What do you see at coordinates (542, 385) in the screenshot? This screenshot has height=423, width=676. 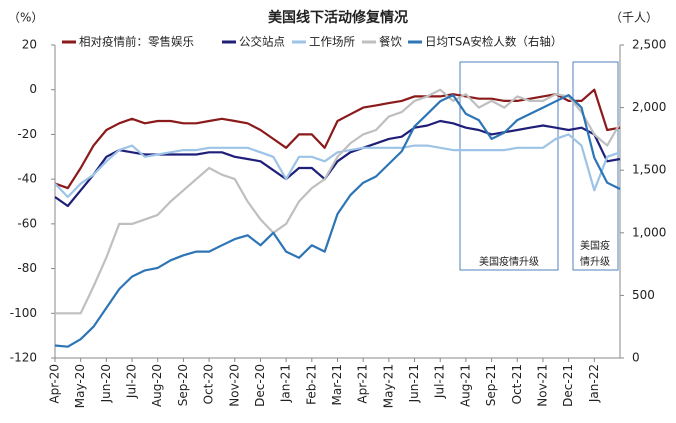 I see `x-tick-label: Nov-21` at bounding box center [542, 385].